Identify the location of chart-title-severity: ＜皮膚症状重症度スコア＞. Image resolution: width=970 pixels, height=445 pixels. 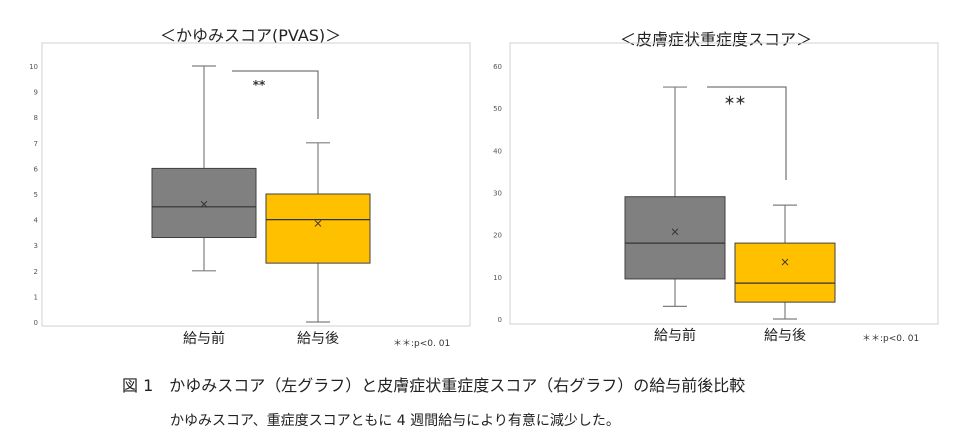
(716, 39).